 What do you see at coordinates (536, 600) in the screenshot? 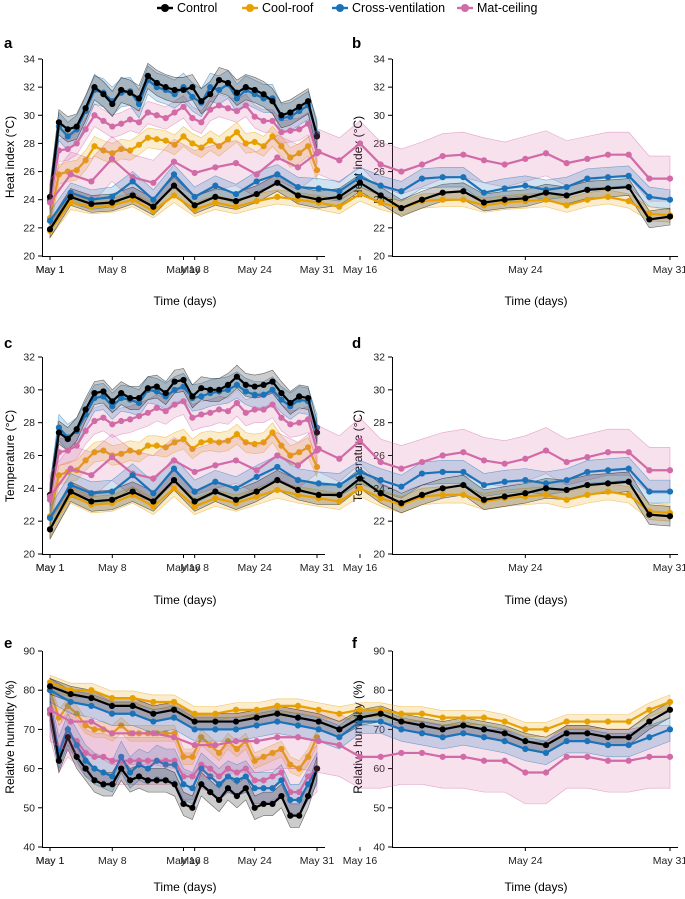
I see `x-axis-label-d: Time (days)` at bounding box center [536, 600].